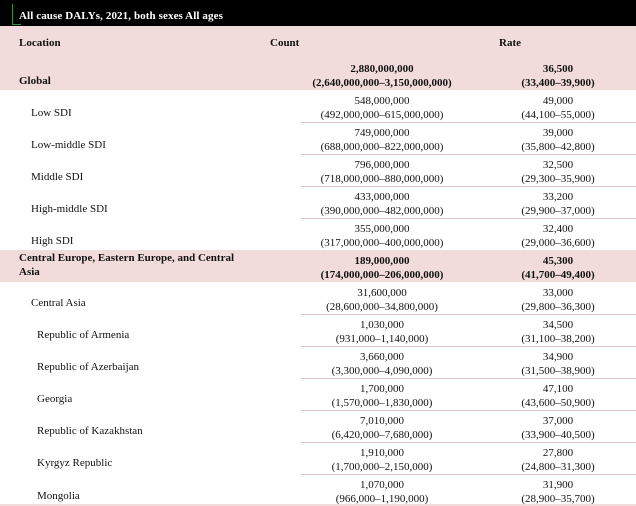 This screenshot has width=636, height=506. What do you see at coordinates (558, 453) in the screenshot?
I see `rate-value: 27,800` at bounding box center [558, 453].